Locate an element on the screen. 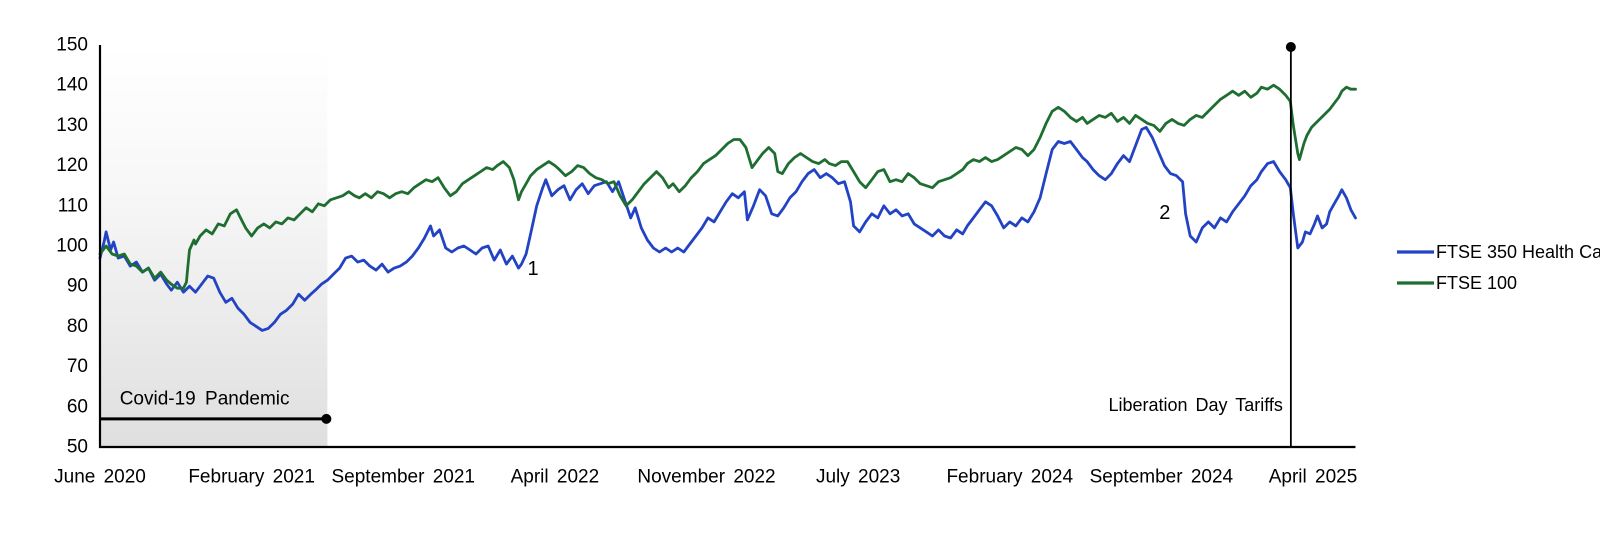 The height and width of the screenshot is (535, 1600). x-tick-label: April 2022 is located at coordinates (555, 477).